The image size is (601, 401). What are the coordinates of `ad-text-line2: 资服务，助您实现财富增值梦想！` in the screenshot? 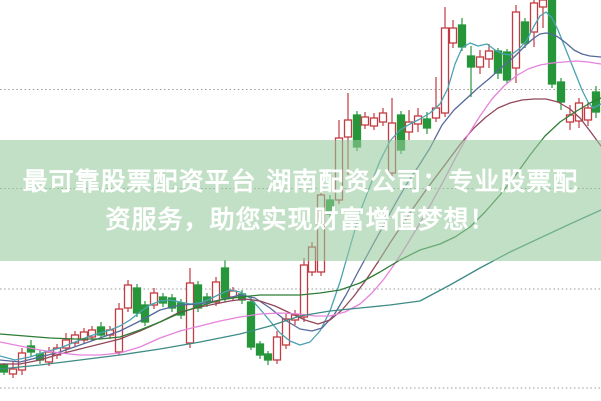 It's located at (300, 219).